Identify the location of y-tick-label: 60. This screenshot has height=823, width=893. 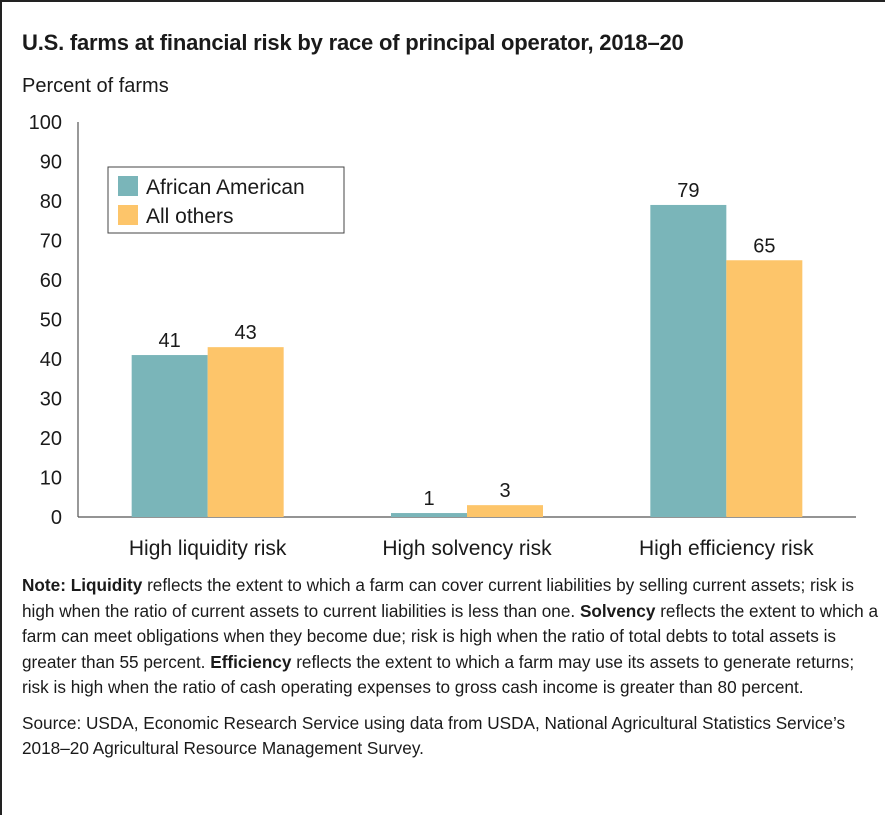
(51, 281).